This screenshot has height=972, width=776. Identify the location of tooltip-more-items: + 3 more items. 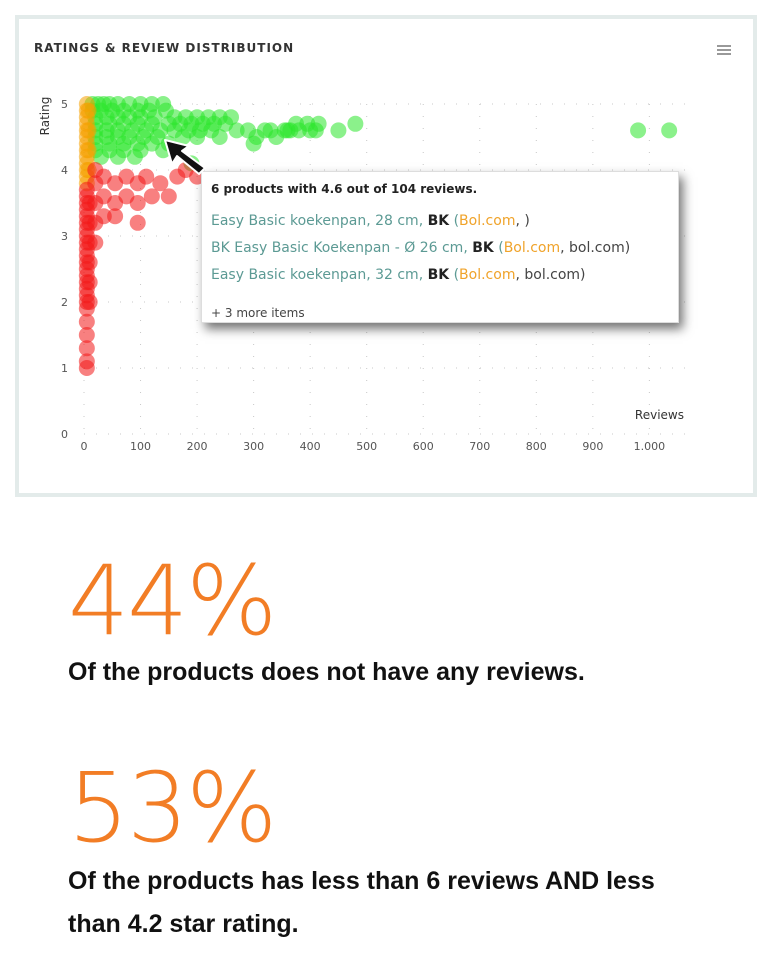
(258, 313).